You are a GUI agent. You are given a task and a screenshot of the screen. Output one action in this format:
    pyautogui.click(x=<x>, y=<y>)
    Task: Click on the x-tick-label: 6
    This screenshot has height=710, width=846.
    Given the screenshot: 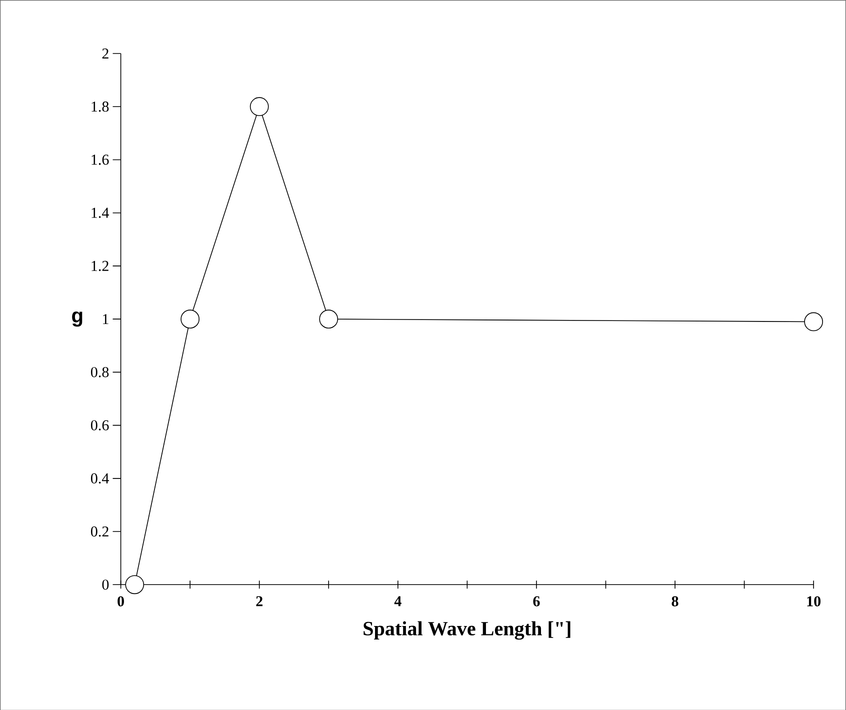 What is the action you would take?
    pyautogui.click(x=536, y=601)
    